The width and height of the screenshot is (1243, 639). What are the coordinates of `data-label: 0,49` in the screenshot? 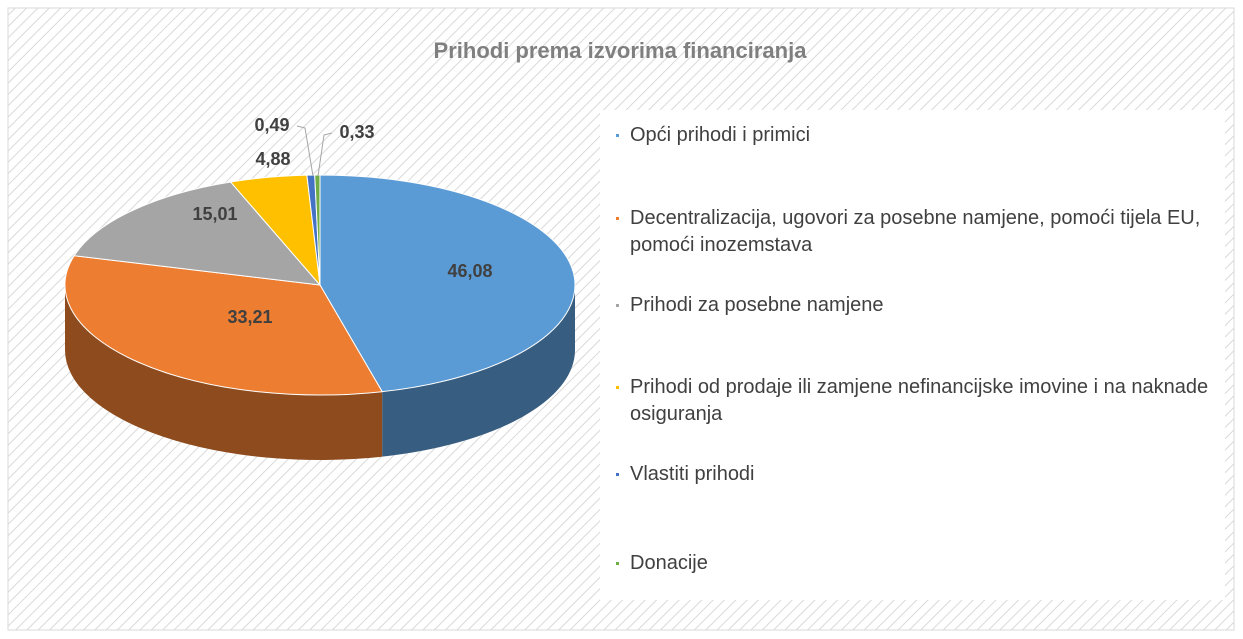 It's located at (271, 125).